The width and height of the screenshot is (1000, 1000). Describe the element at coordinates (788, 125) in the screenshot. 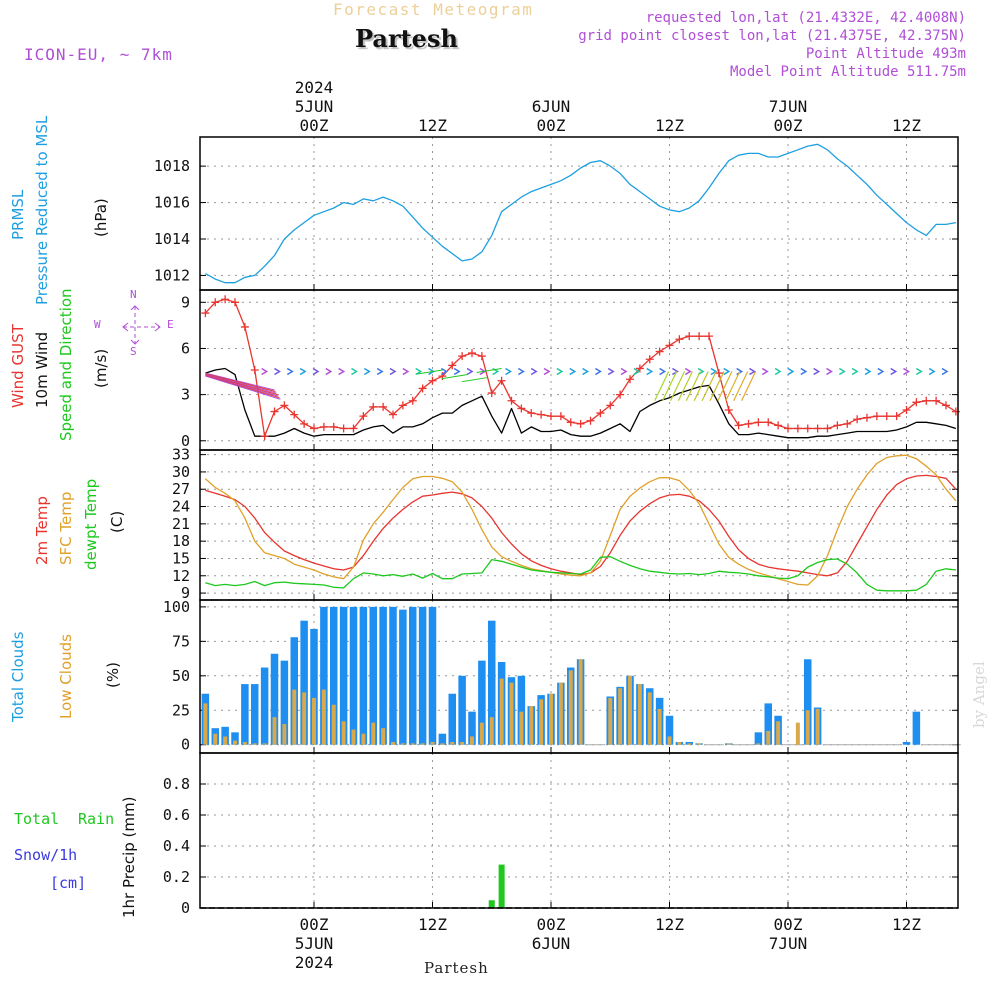

I see `time-label-top: 00Z` at that location.